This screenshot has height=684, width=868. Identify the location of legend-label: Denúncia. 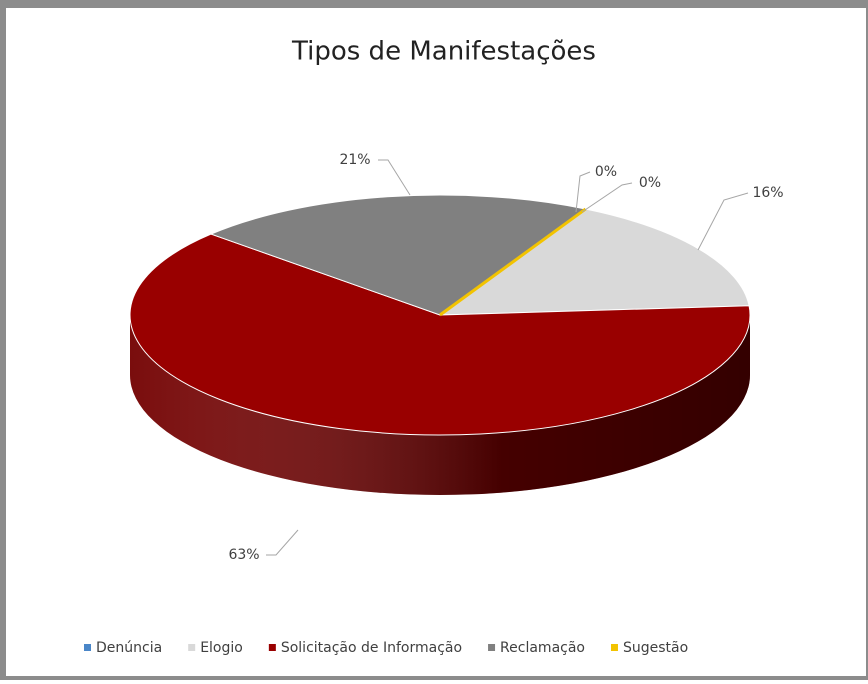
(129, 648).